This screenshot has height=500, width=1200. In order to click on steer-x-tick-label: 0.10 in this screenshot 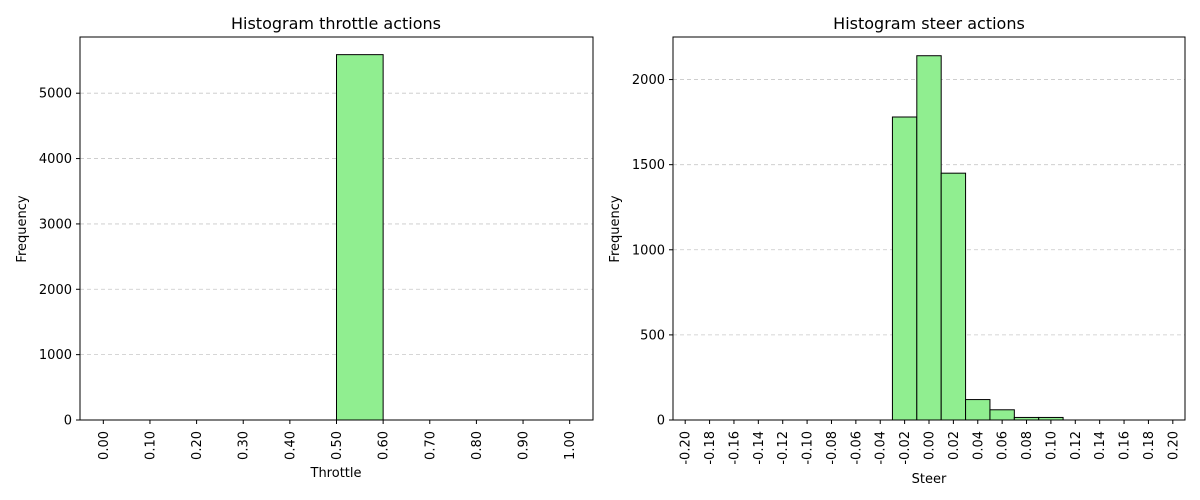, I will do `click(1051, 445)`.